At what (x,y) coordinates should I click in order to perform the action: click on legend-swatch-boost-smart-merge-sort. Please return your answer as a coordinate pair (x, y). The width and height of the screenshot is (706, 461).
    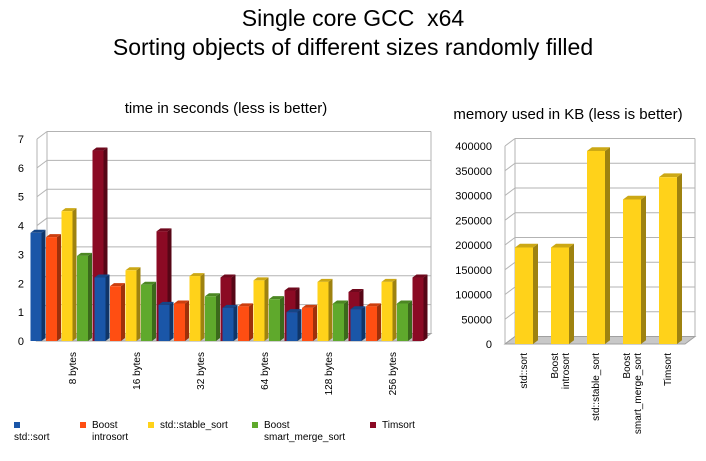
    Looking at the image, I should click on (255, 425).